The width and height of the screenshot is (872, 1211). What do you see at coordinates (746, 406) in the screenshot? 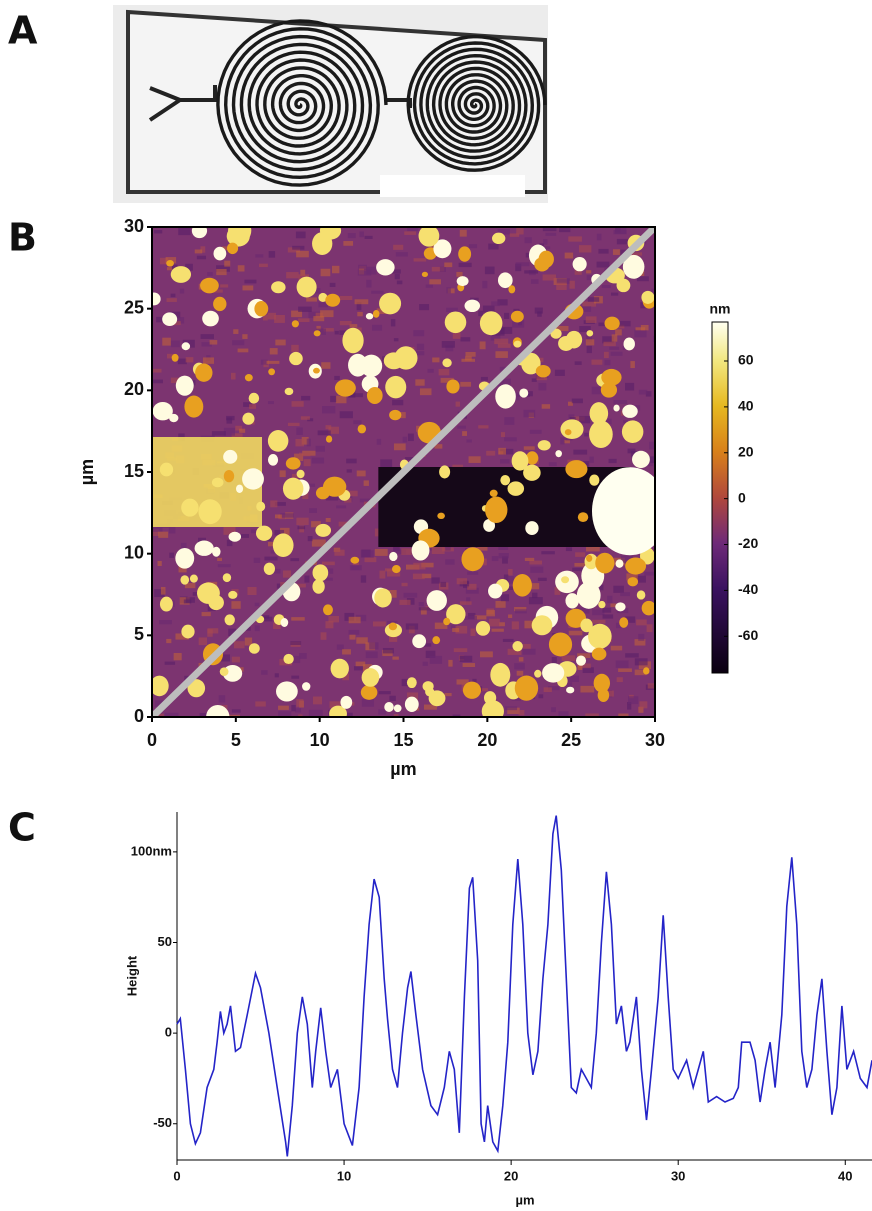
I see `colorbar-tick-label: 40` at bounding box center [746, 406].